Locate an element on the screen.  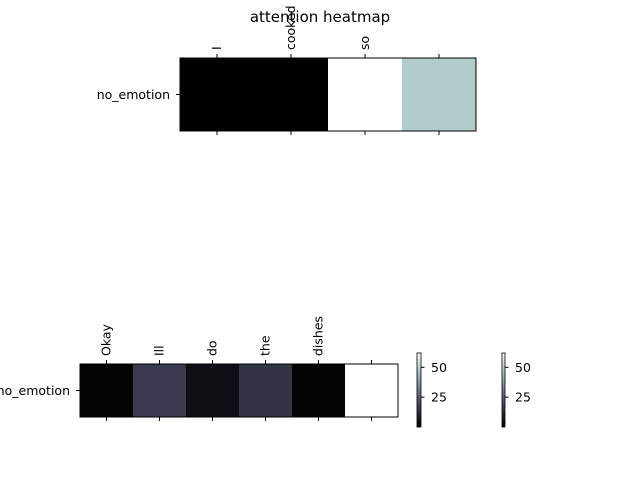
heatmap-1-ylabel-0: no_emotion is located at coordinates (133, 94).